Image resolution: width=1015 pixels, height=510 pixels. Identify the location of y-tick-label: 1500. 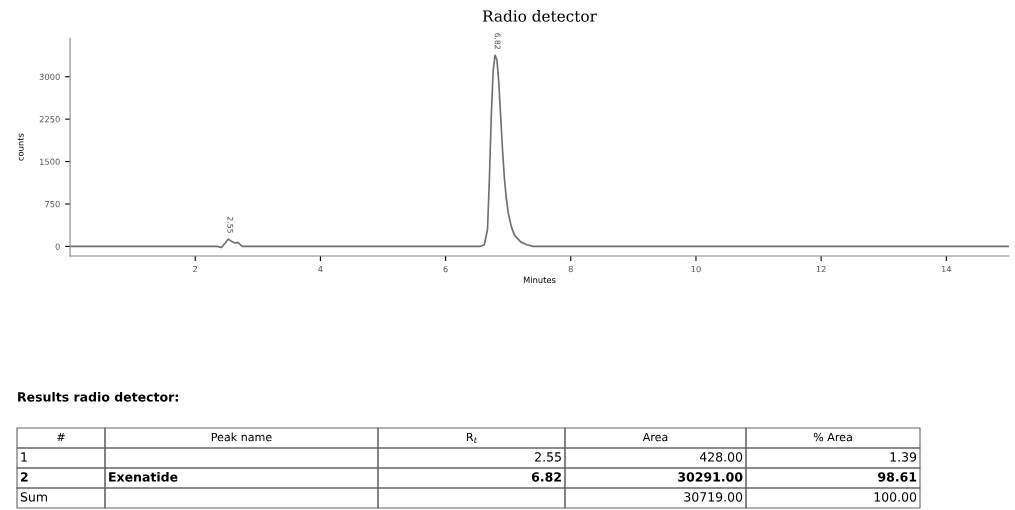
(50, 161).